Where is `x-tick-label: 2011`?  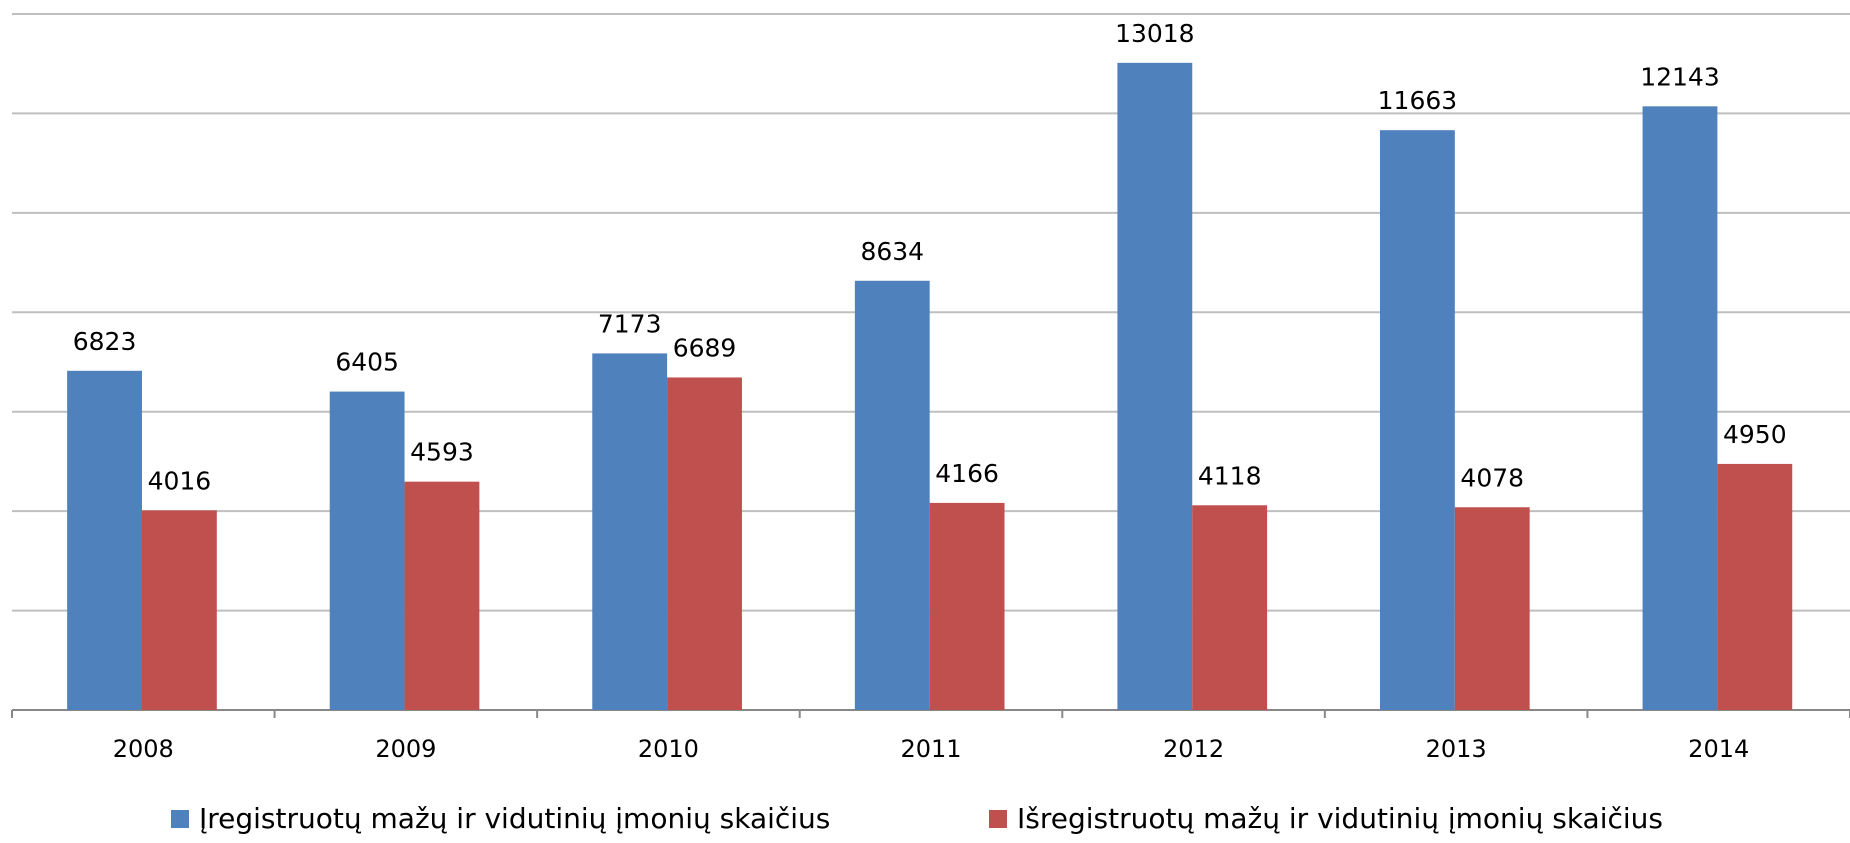
x-tick-label: 2011 is located at coordinates (930, 749).